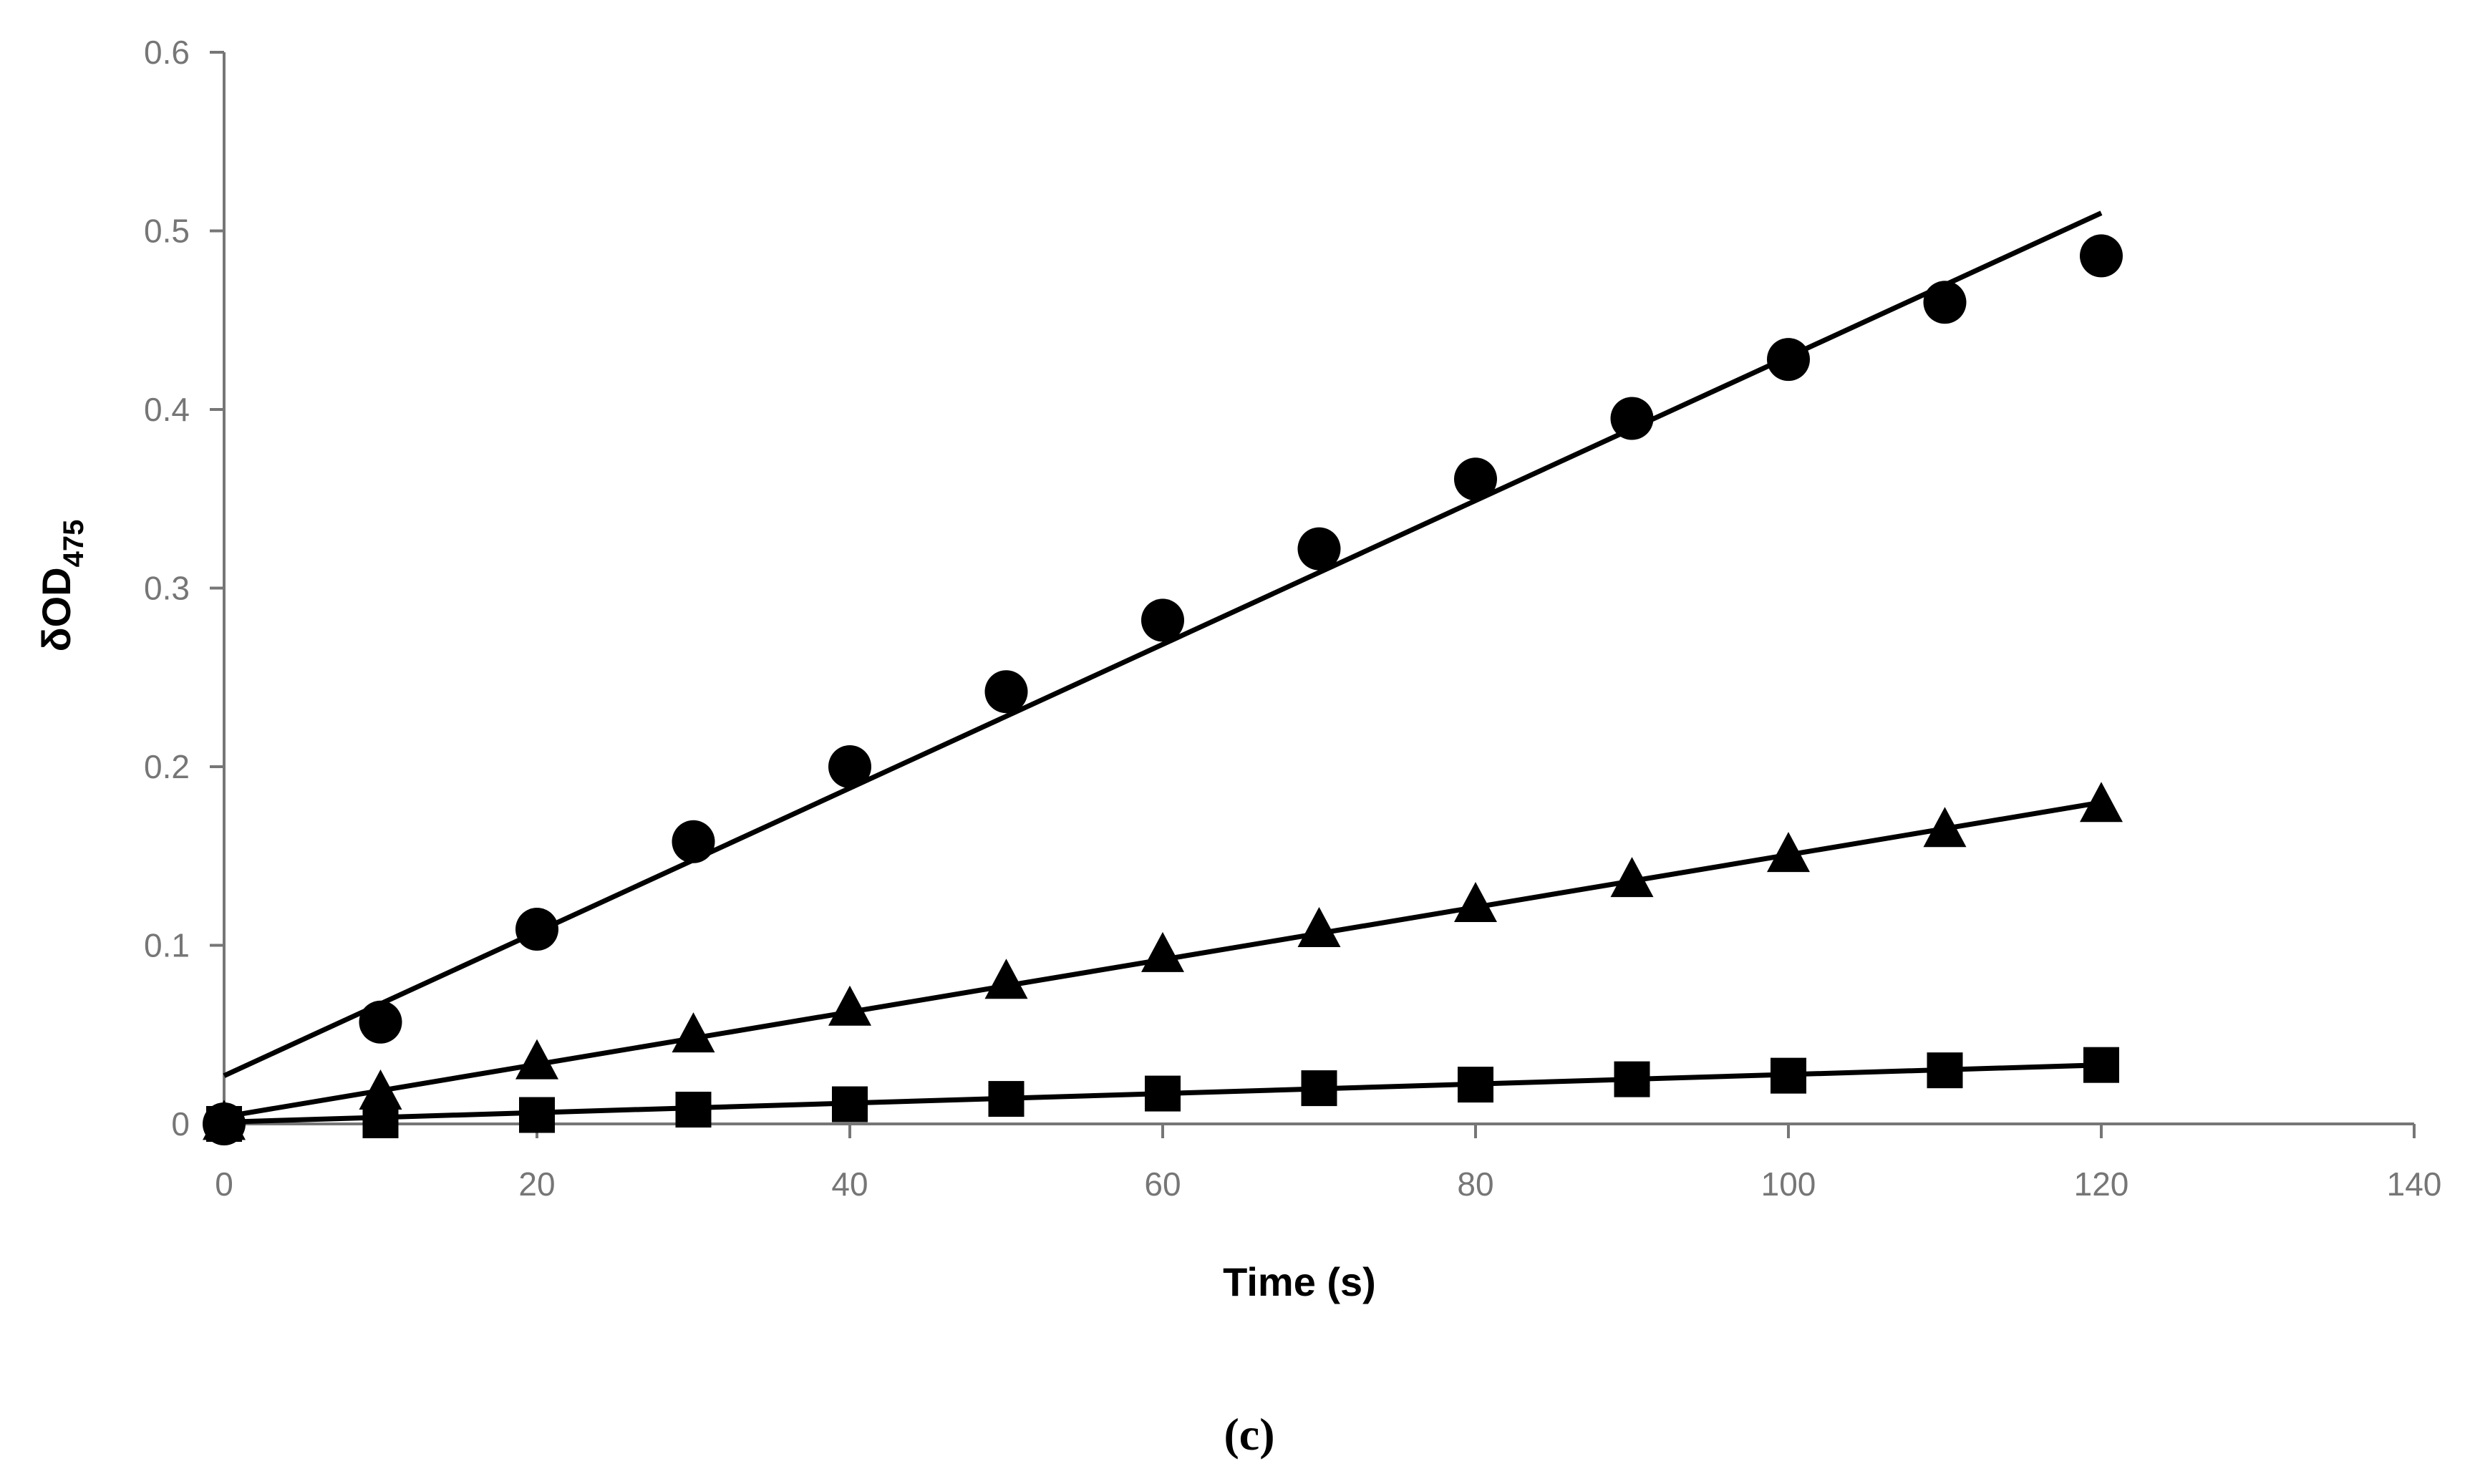  I want to click on y-axis-ticks: 0 0.1 0.2 0.3 0.4 0.5 0.6, so click(184, 588).